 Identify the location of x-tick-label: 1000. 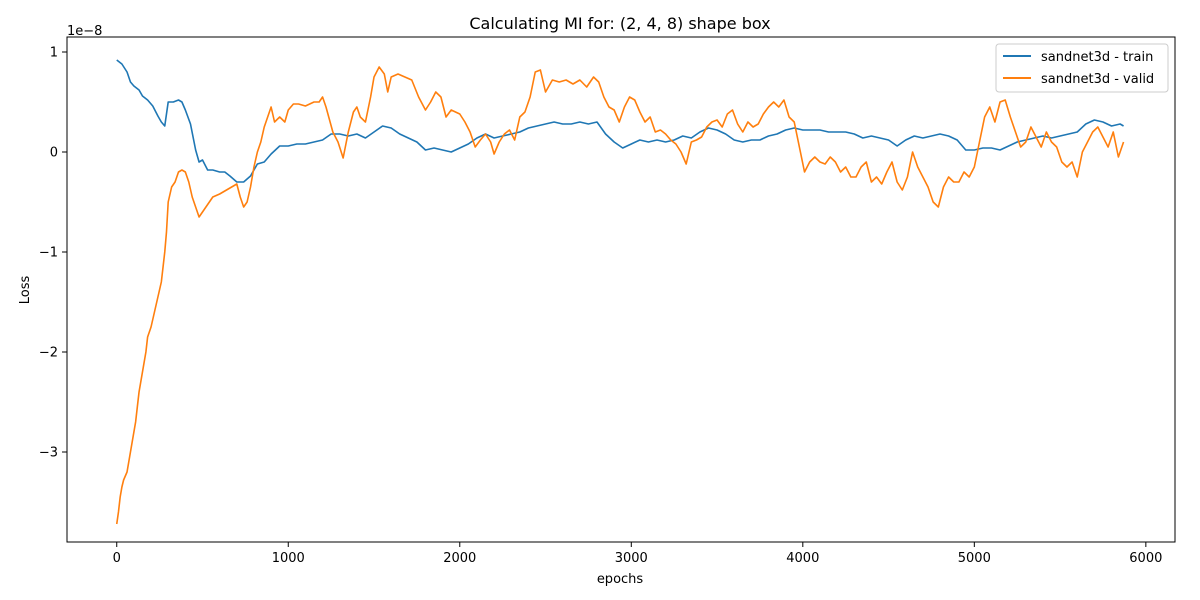
(288, 558).